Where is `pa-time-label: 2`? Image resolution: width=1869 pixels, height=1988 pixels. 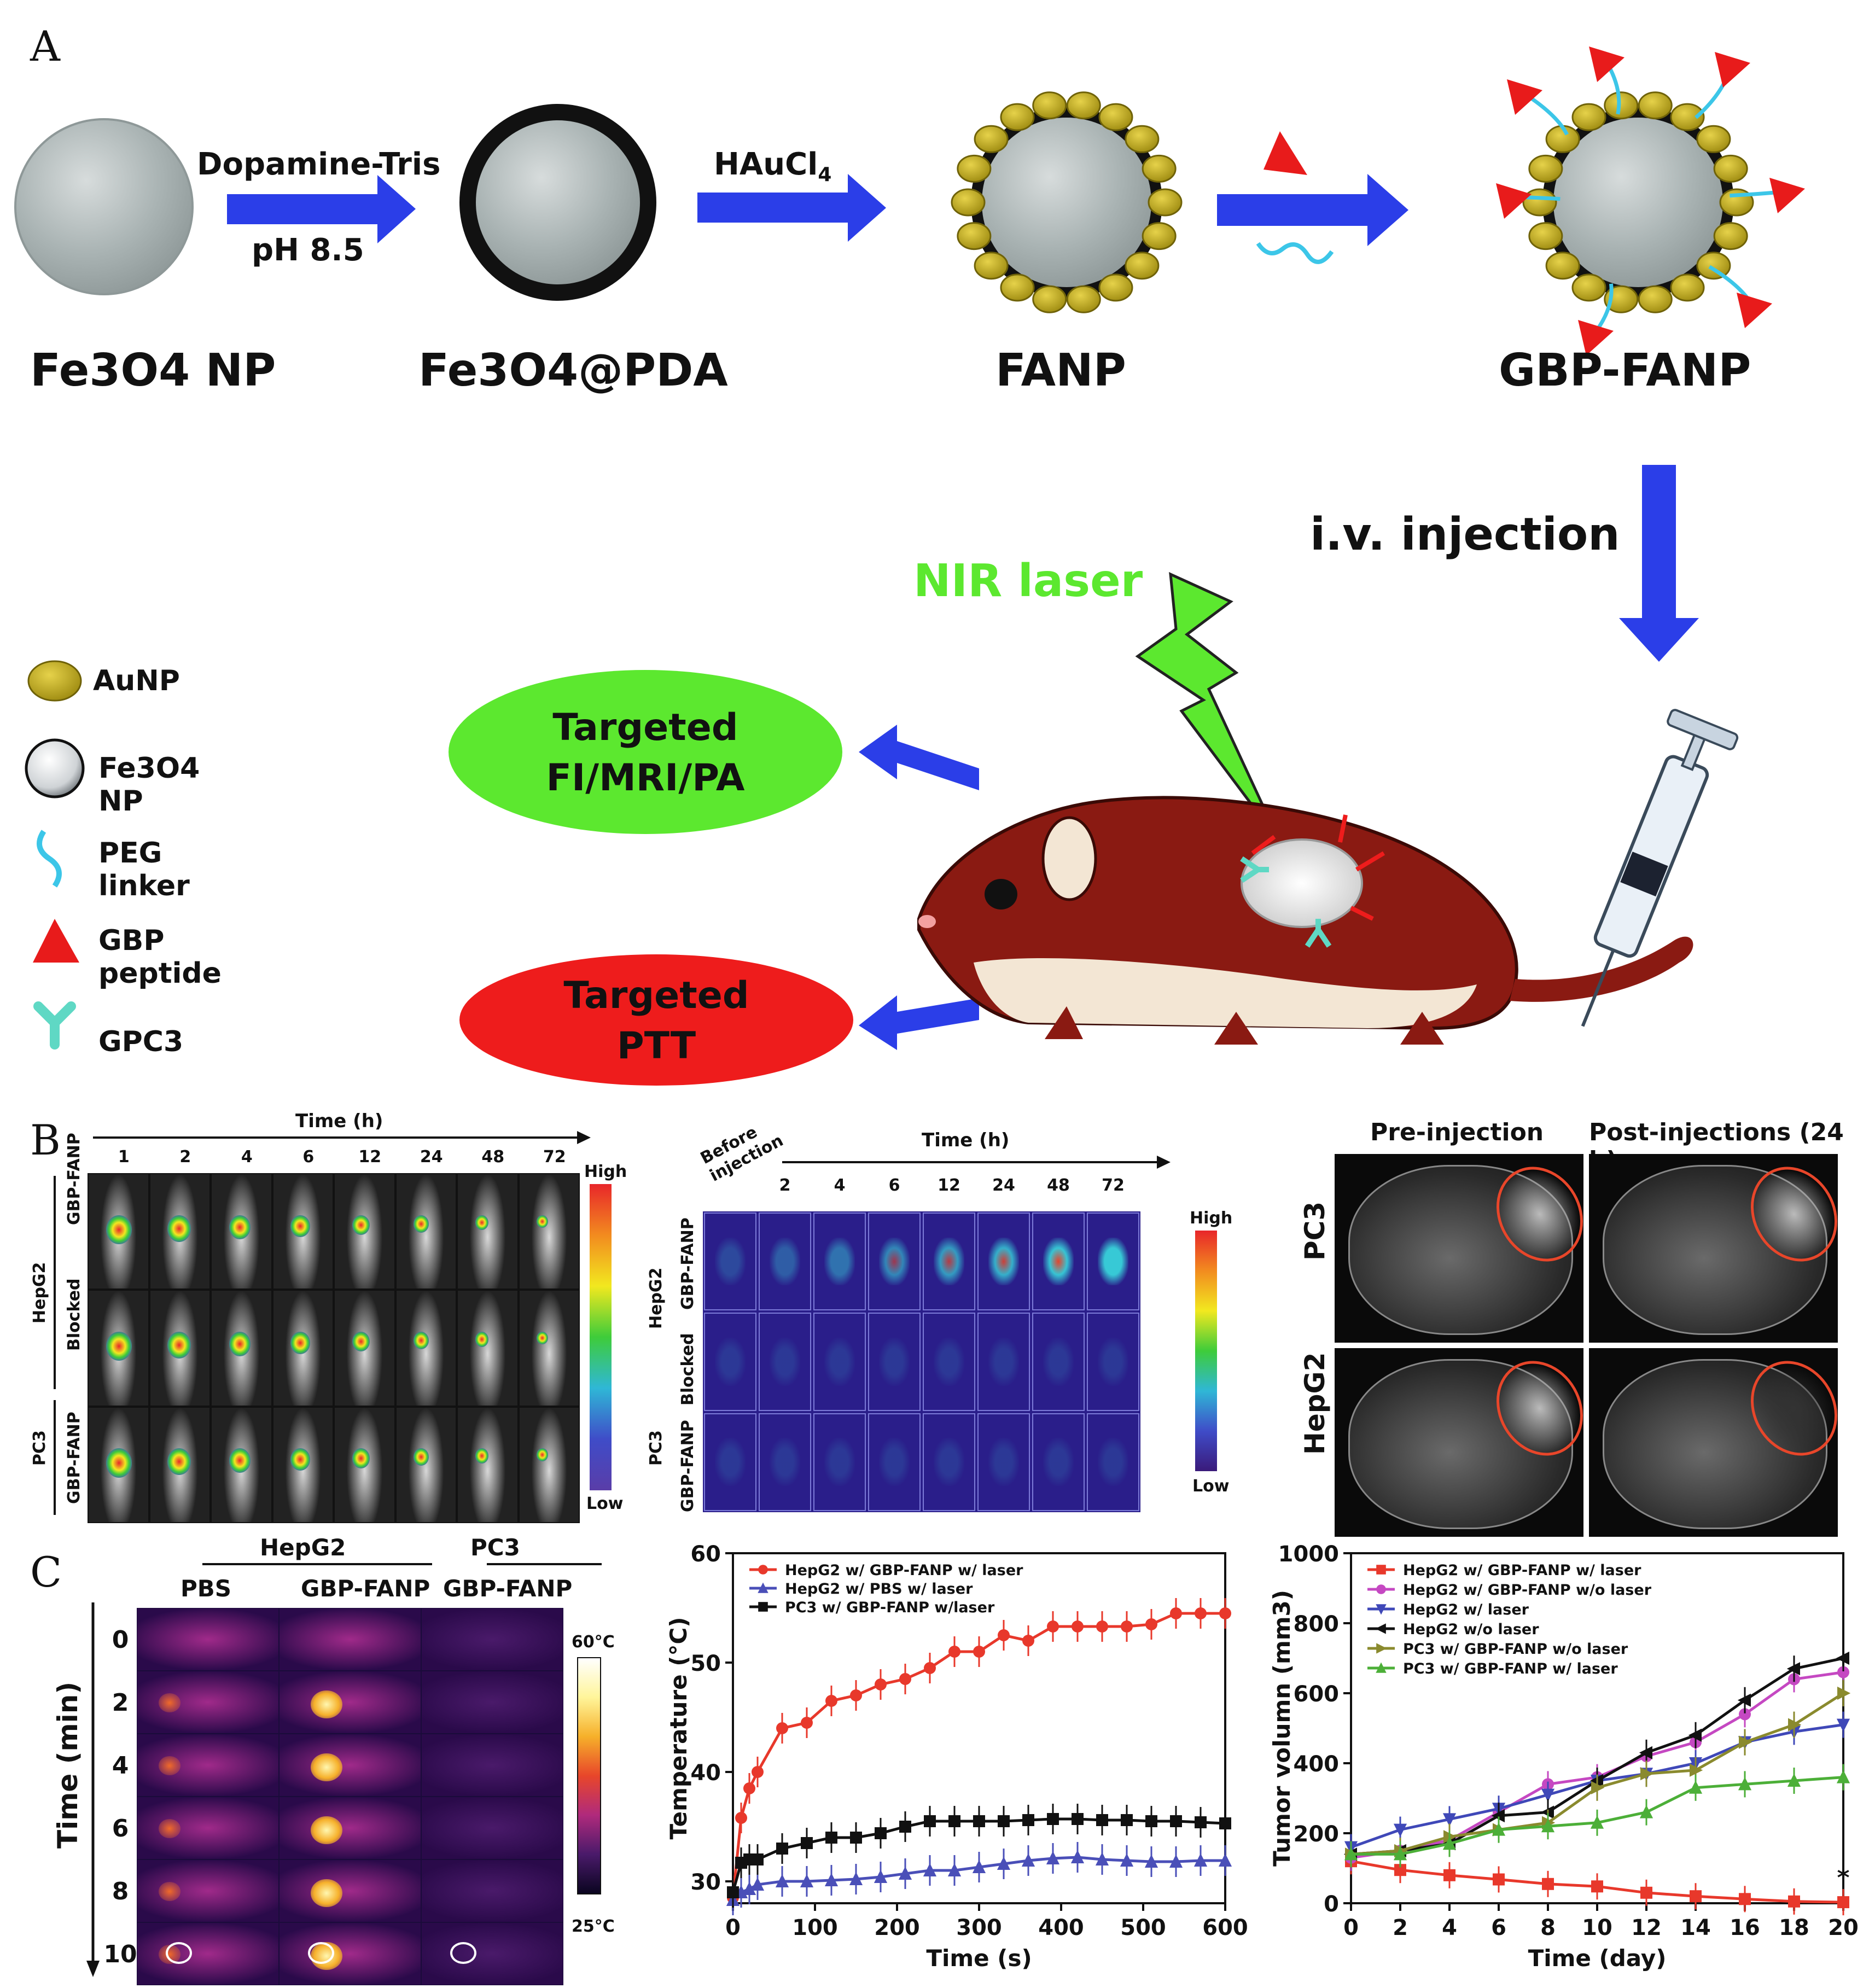
pa-time-label: 2 is located at coordinates (785, 1185).